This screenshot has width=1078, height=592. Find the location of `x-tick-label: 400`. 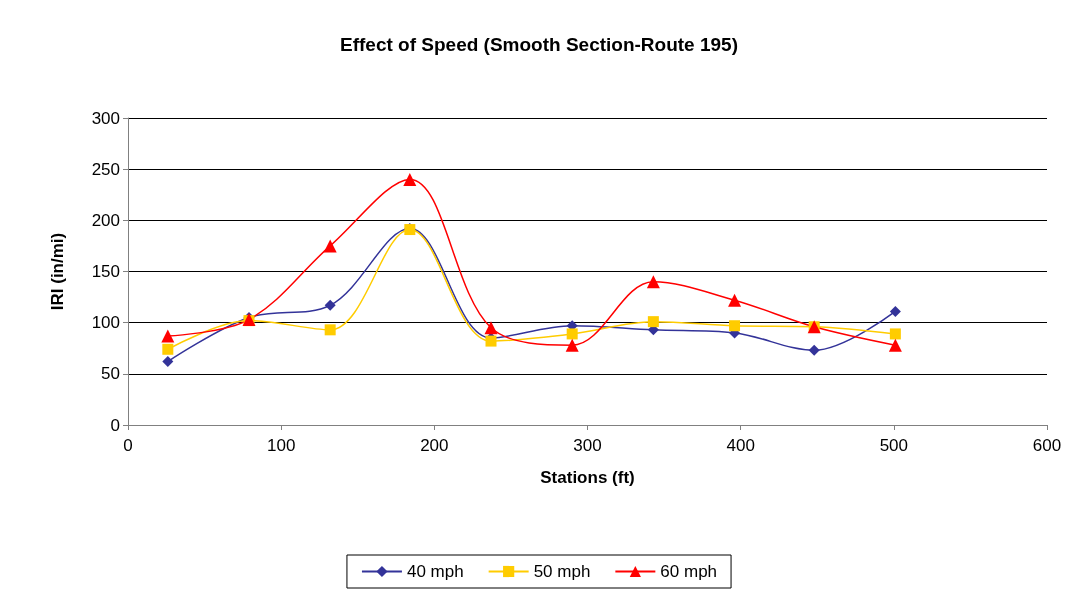

x-tick-label: 400 is located at coordinates (740, 445).